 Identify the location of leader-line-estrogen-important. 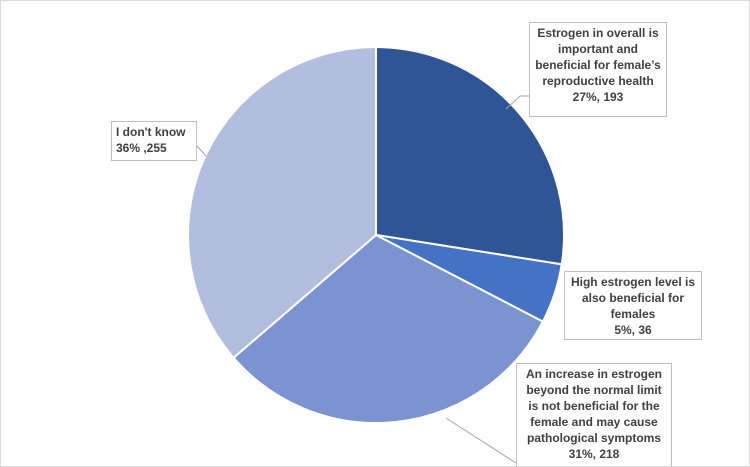
(517, 102).